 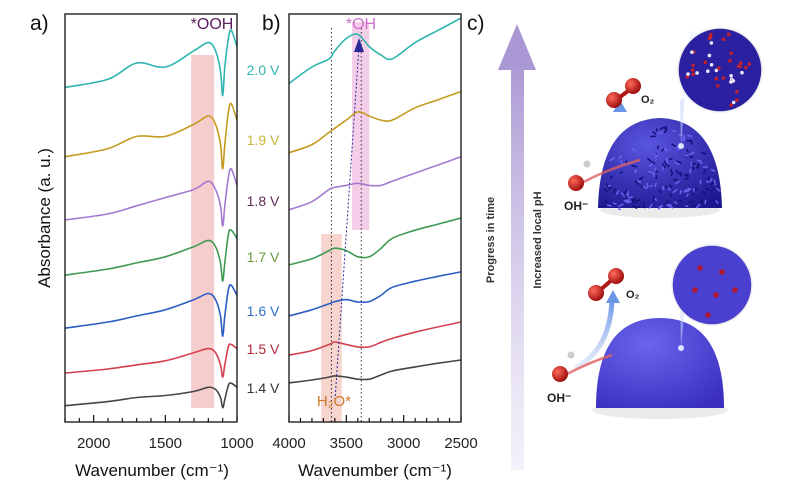 I want to click on panel-c-label: c), so click(x=476, y=23).